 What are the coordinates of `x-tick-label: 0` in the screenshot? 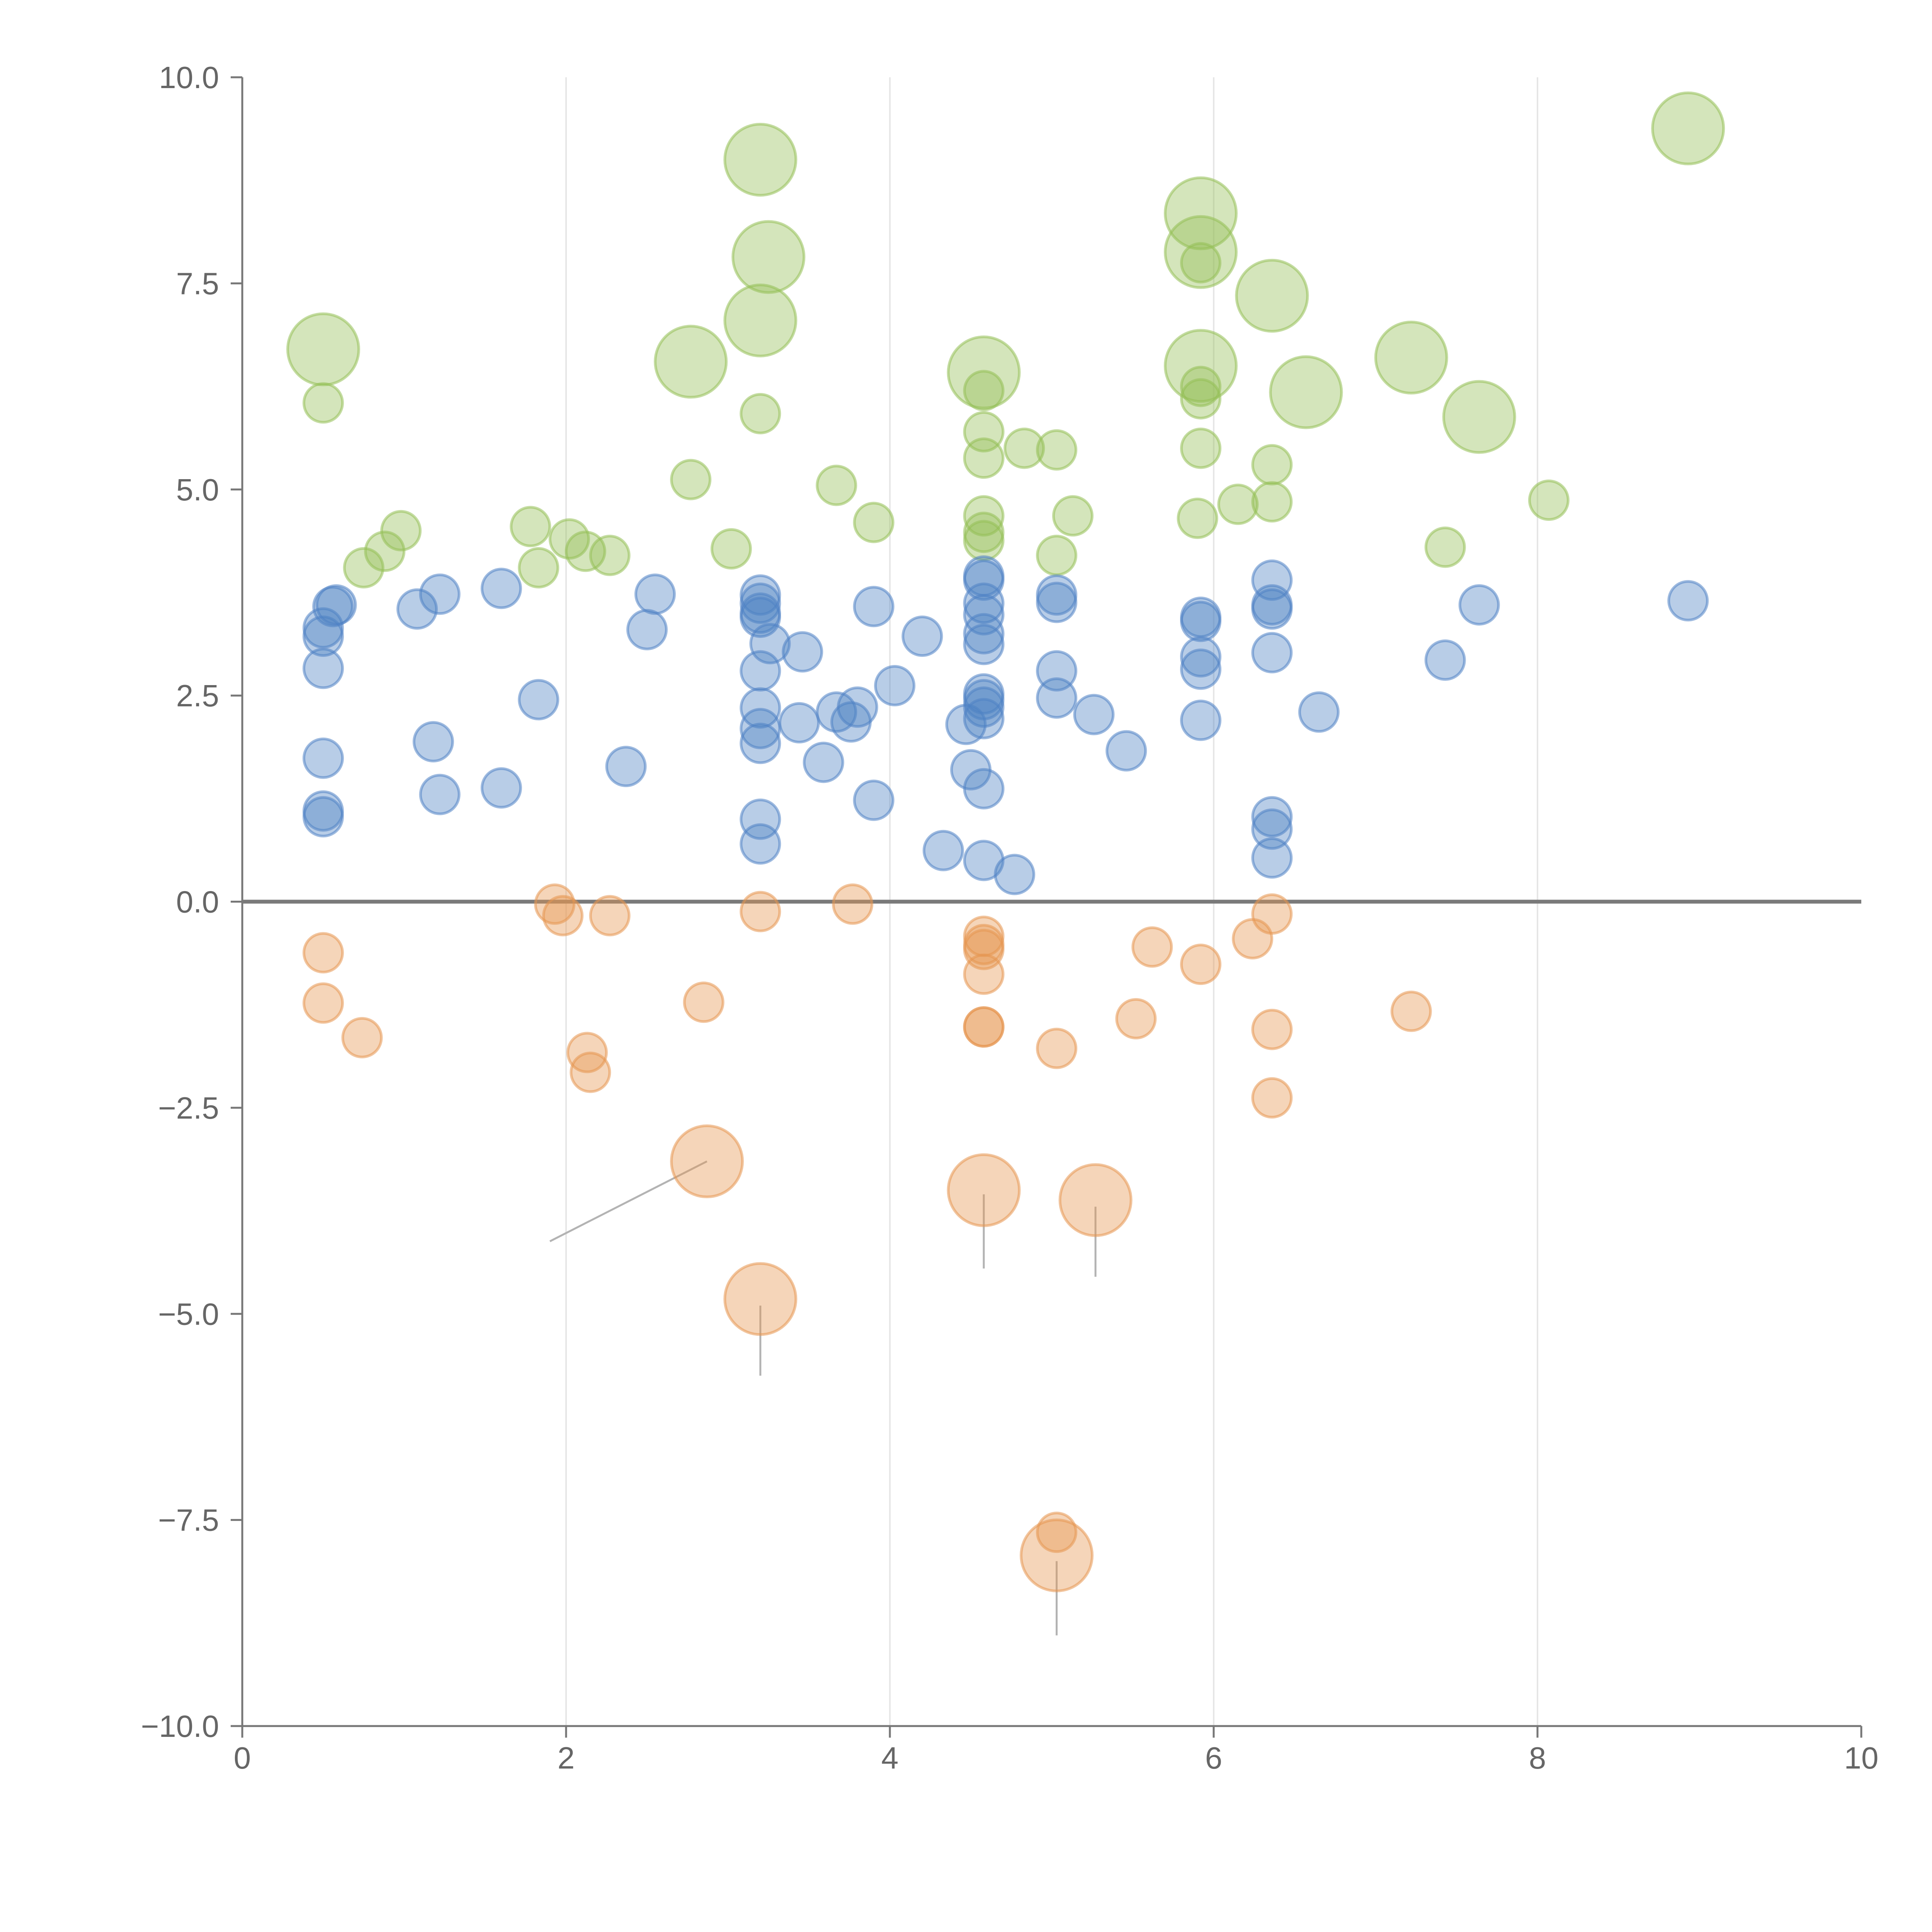 It's located at (243, 1758).